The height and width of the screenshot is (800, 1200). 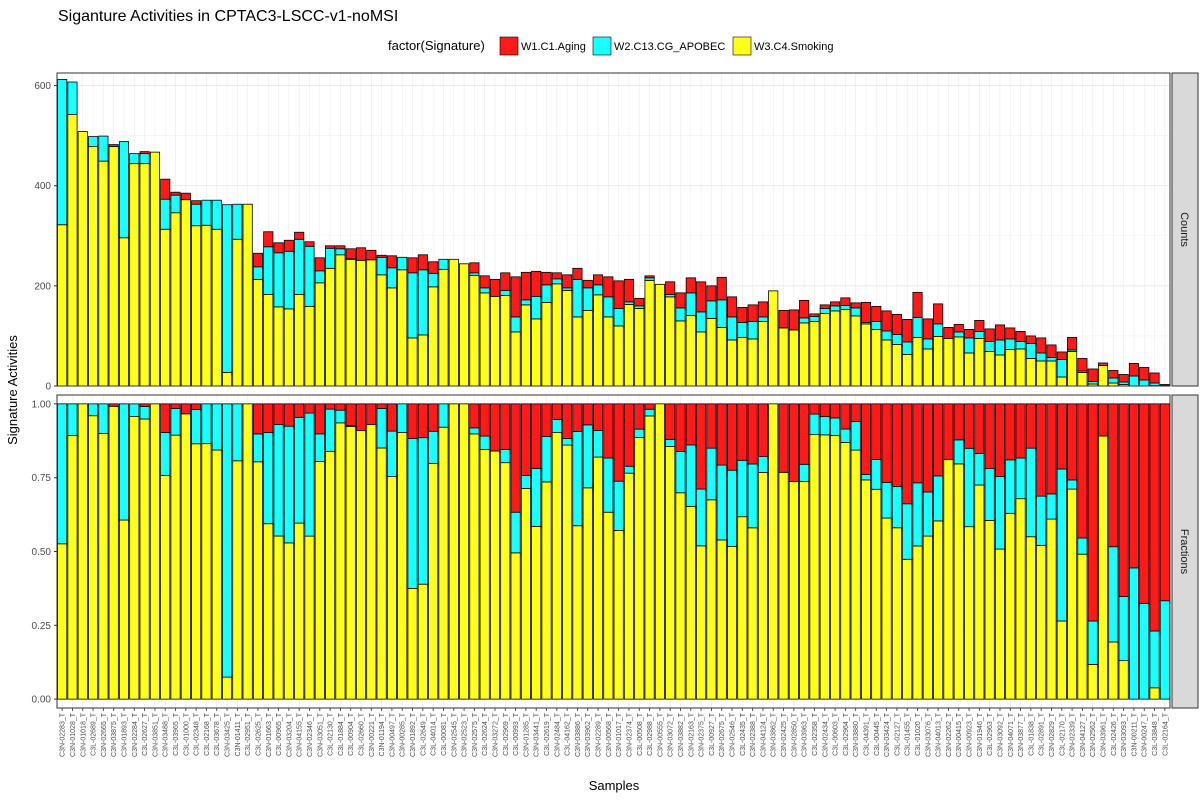 I want to click on x-tick-label: C3N-01411_T, so click(x=238, y=734).